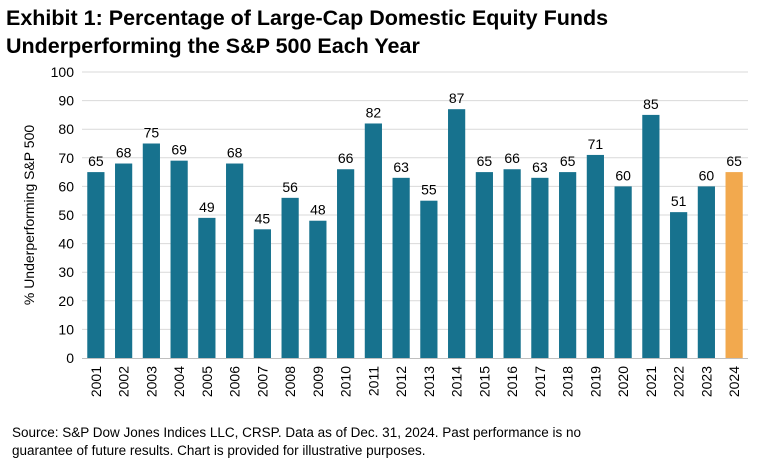  What do you see at coordinates (457, 98) in the screenshot?
I see `data-label-2014: 87` at bounding box center [457, 98].